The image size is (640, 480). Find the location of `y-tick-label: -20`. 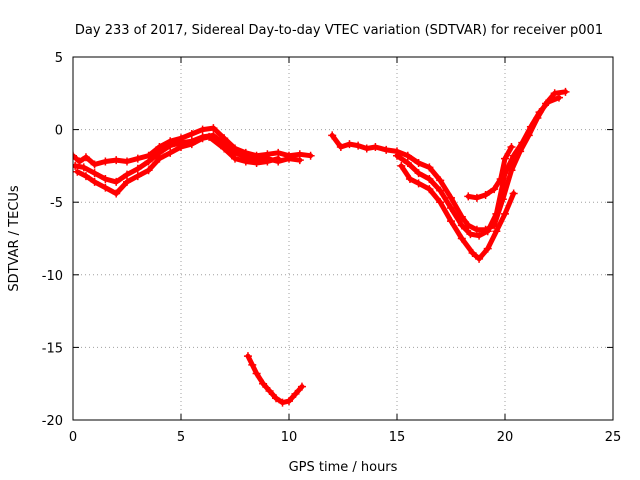

y-tick-label: -20 is located at coordinates (52, 421).